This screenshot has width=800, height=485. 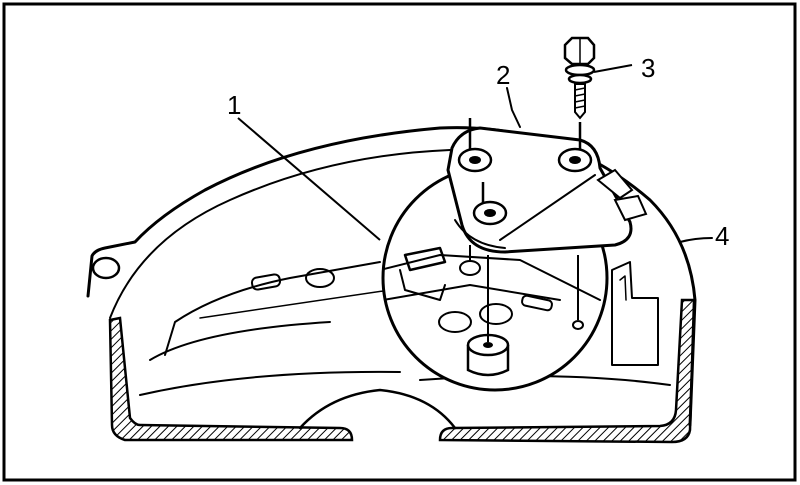 What do you see at coordinates (648, 68) in the screenshot?
I see `callout-3: 3` at bounding box center [648, 68].